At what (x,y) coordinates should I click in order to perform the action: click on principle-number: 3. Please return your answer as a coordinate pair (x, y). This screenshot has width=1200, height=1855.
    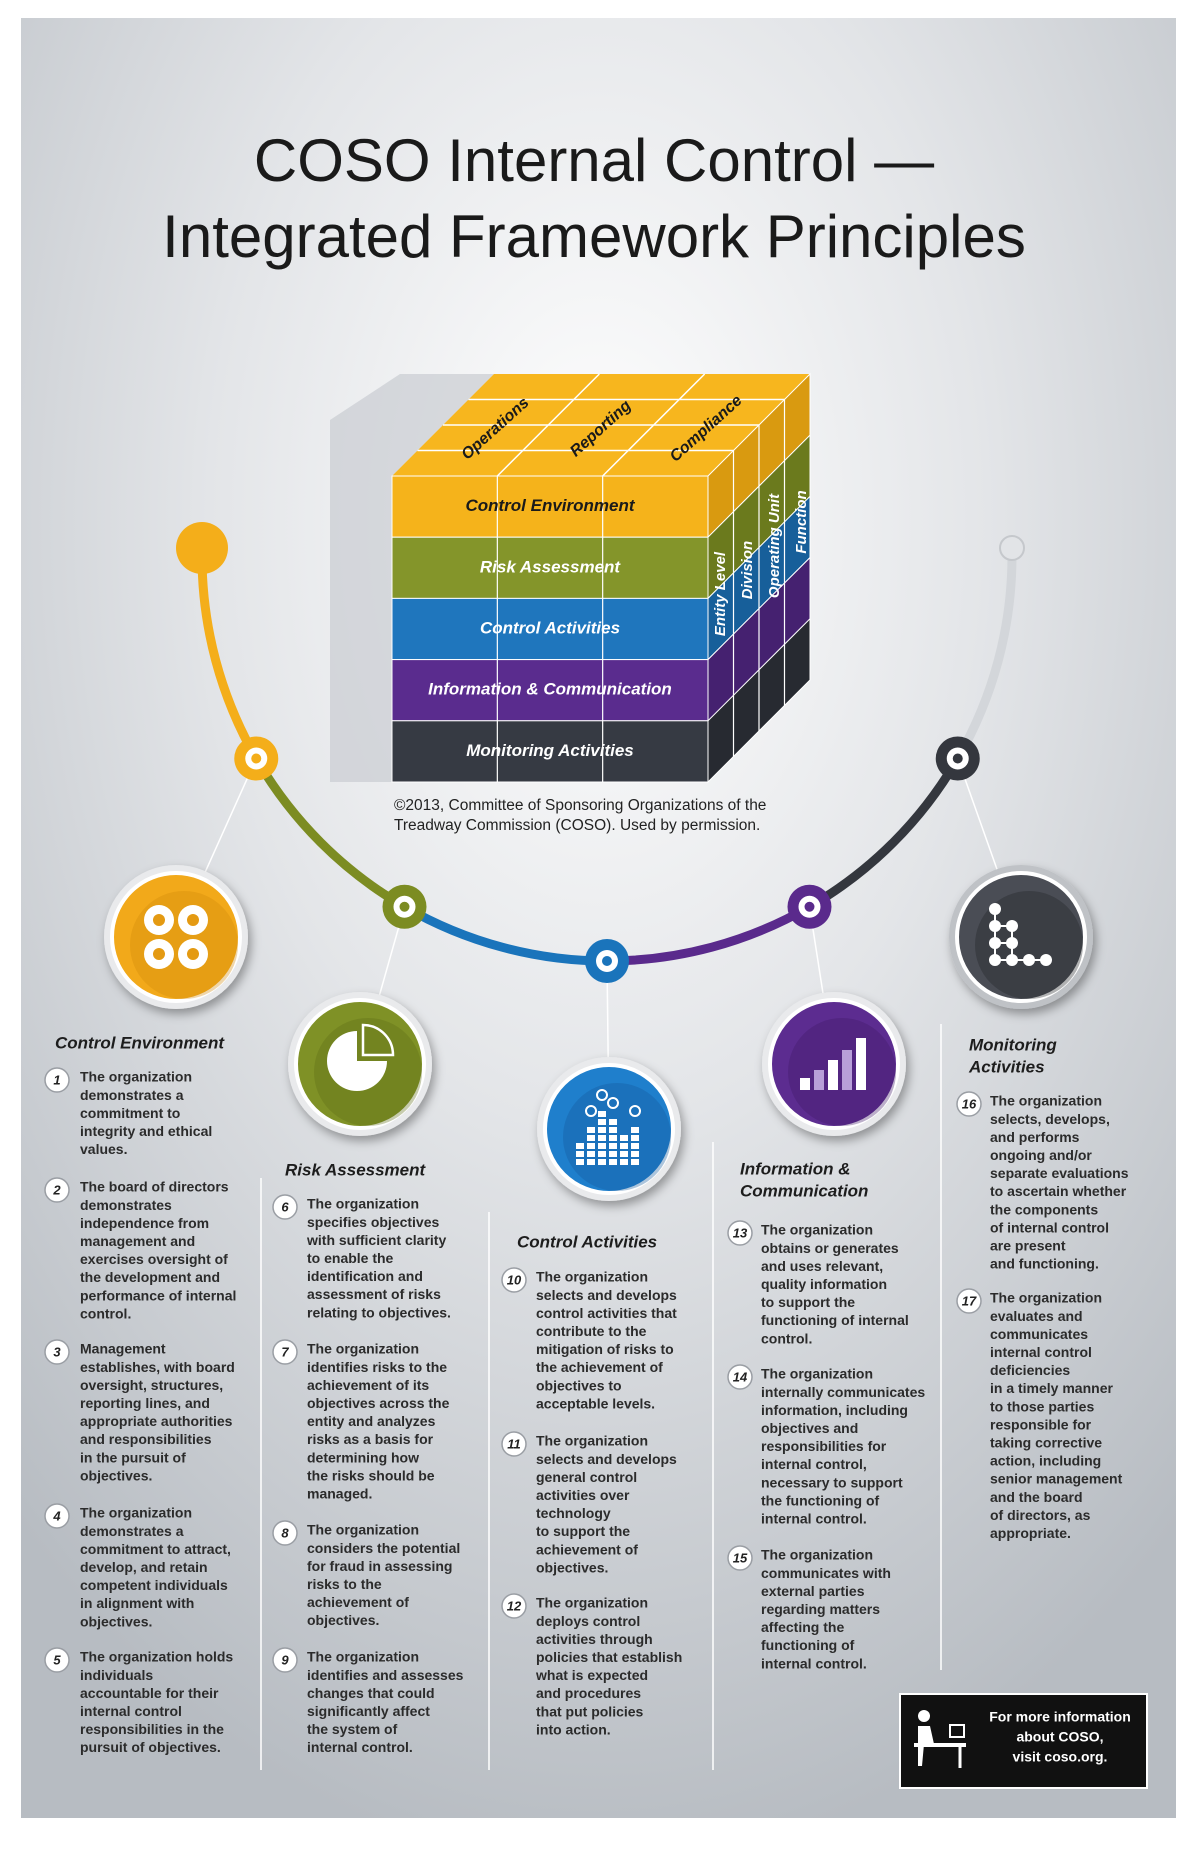
    Looking at the image, I should click on (57, 1351).